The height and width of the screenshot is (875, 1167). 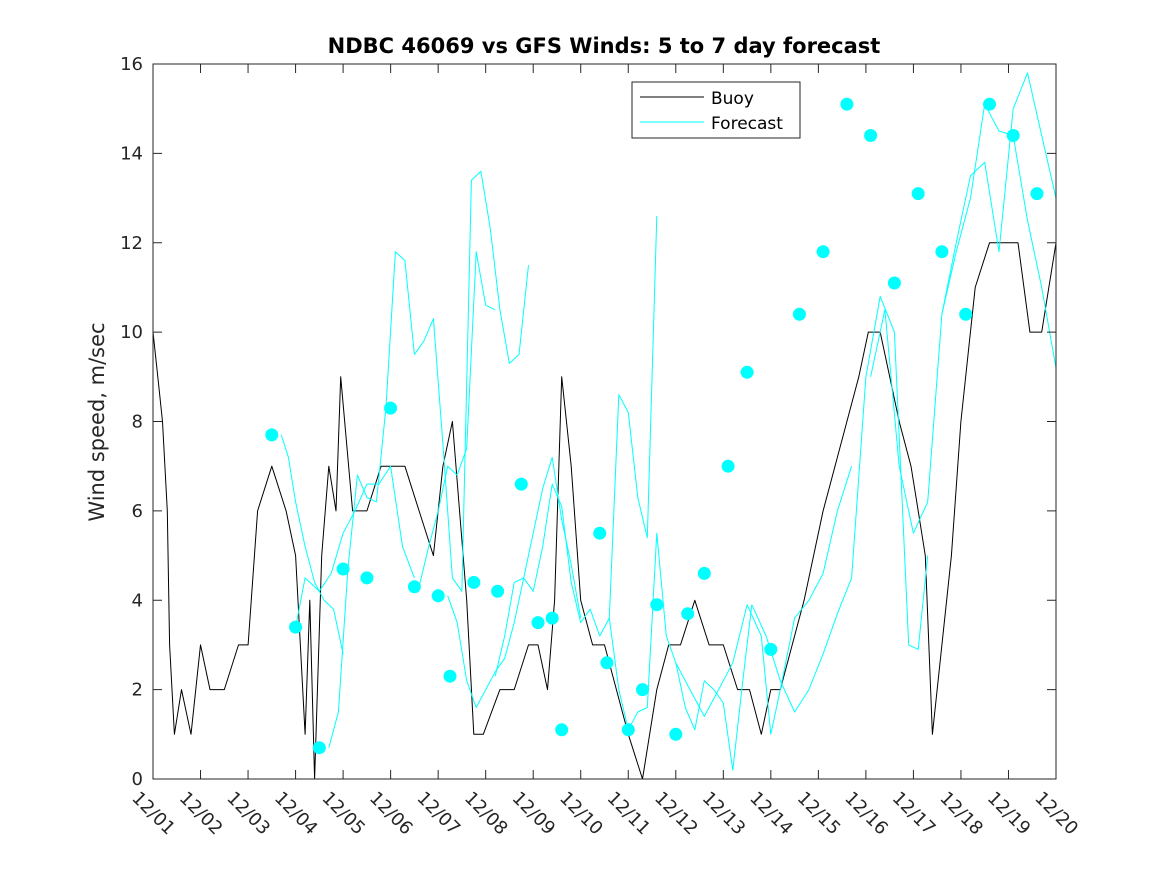 I want to click on legend: Buoy Forecast, so click(x=716, y=110).